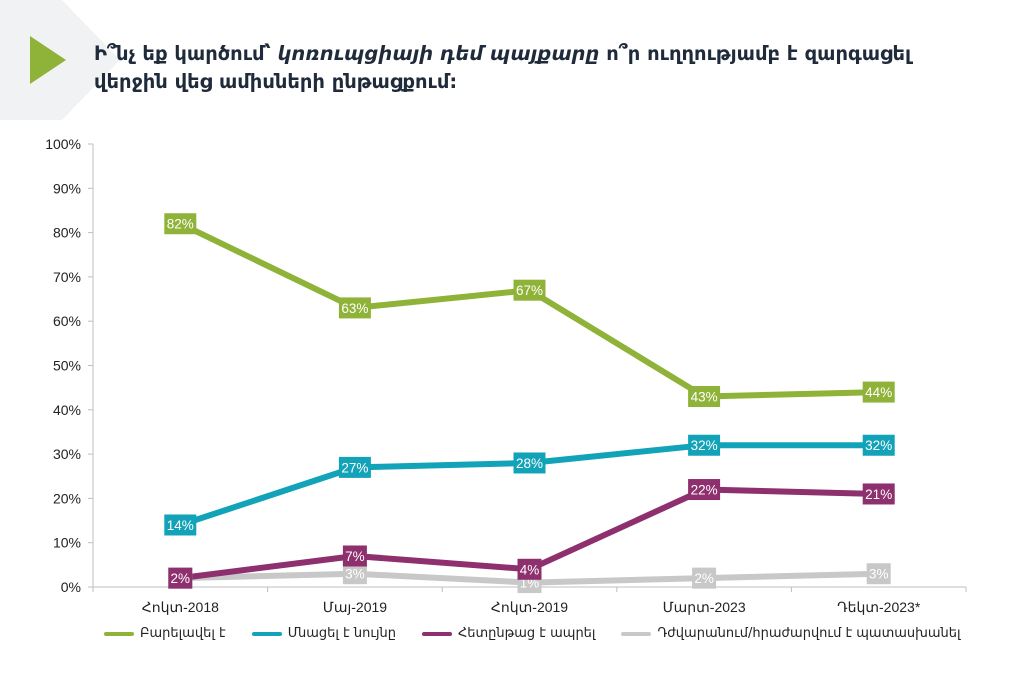  I want to click on y-tick-label: 70%, so click(67, 277).